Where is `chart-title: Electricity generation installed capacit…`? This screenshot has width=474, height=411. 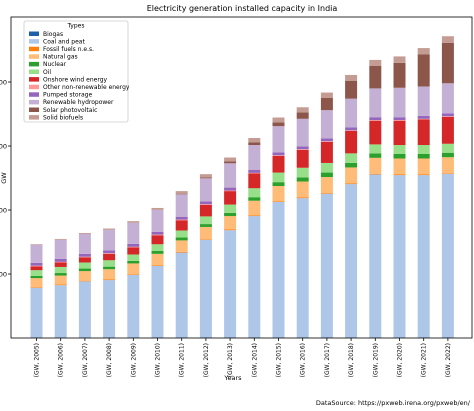
chart-title: Electricity generation installed capacit… is located at coordinates (242, 8).